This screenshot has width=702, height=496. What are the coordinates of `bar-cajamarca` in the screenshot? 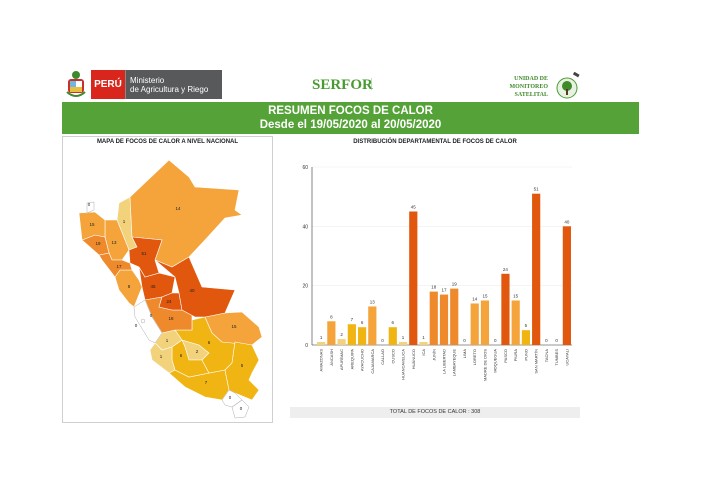 It's located at (372, 325).